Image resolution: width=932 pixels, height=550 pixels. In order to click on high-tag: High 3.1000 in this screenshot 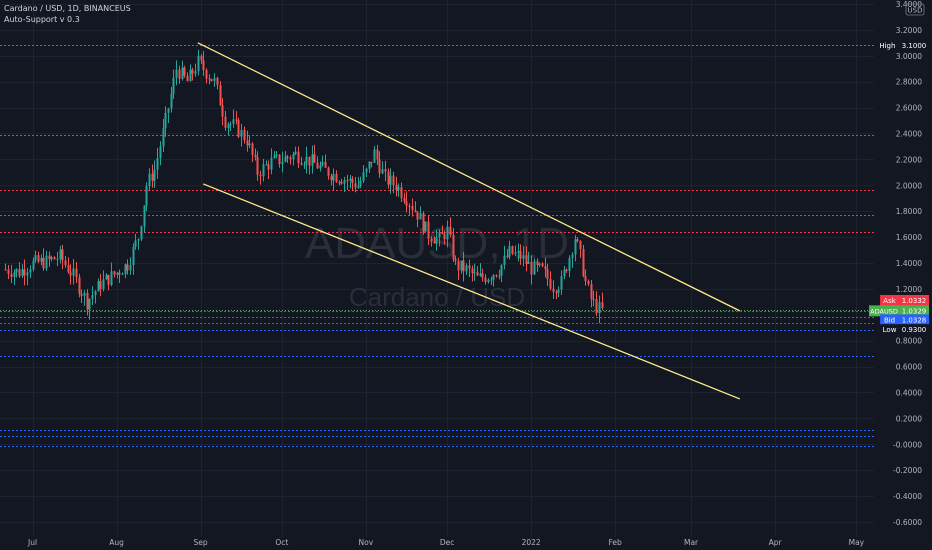, I will do `click(902, 45)`.